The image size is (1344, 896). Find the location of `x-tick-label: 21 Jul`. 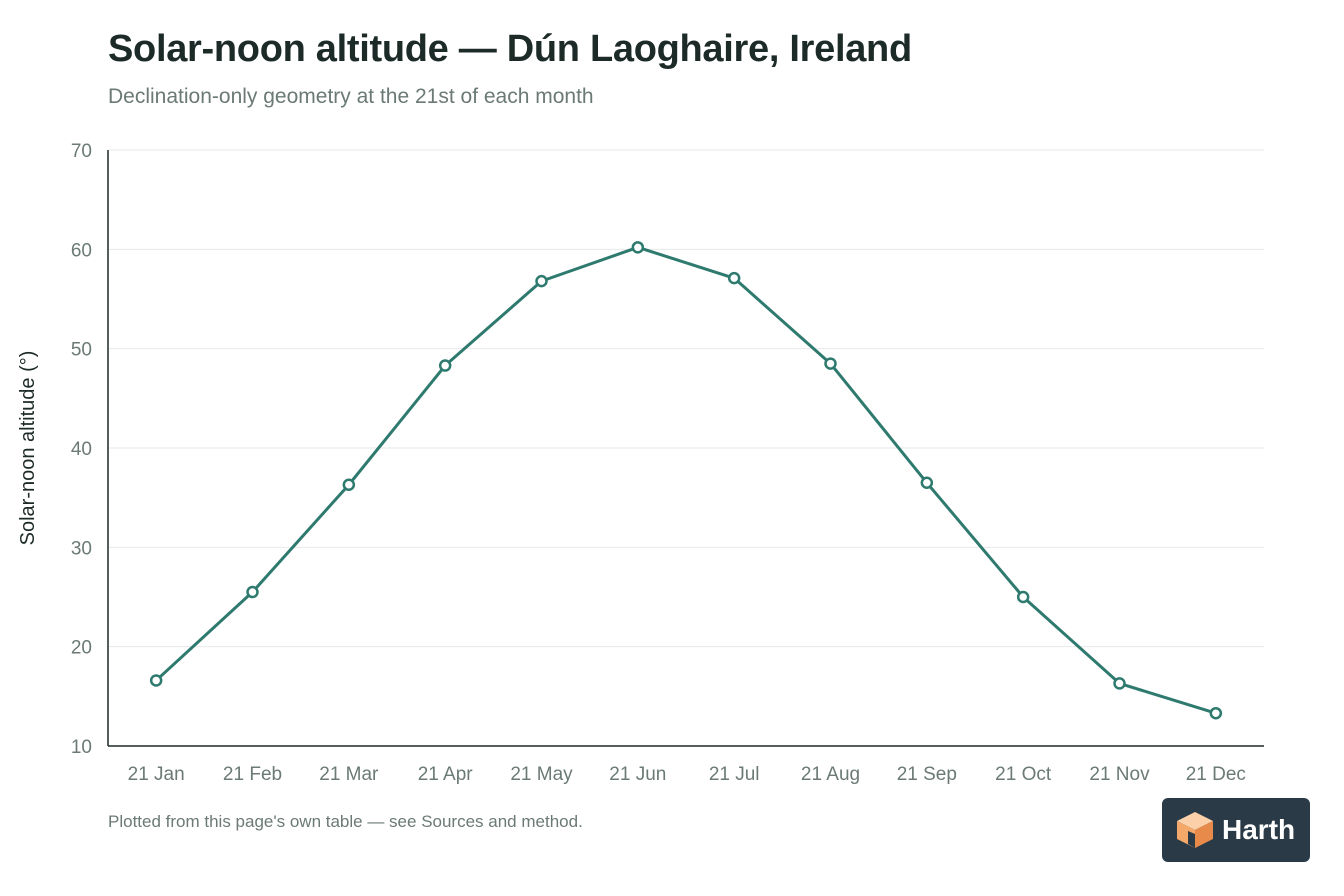

x-tick-label: 21 Jul is located at coordinates (734, 774).